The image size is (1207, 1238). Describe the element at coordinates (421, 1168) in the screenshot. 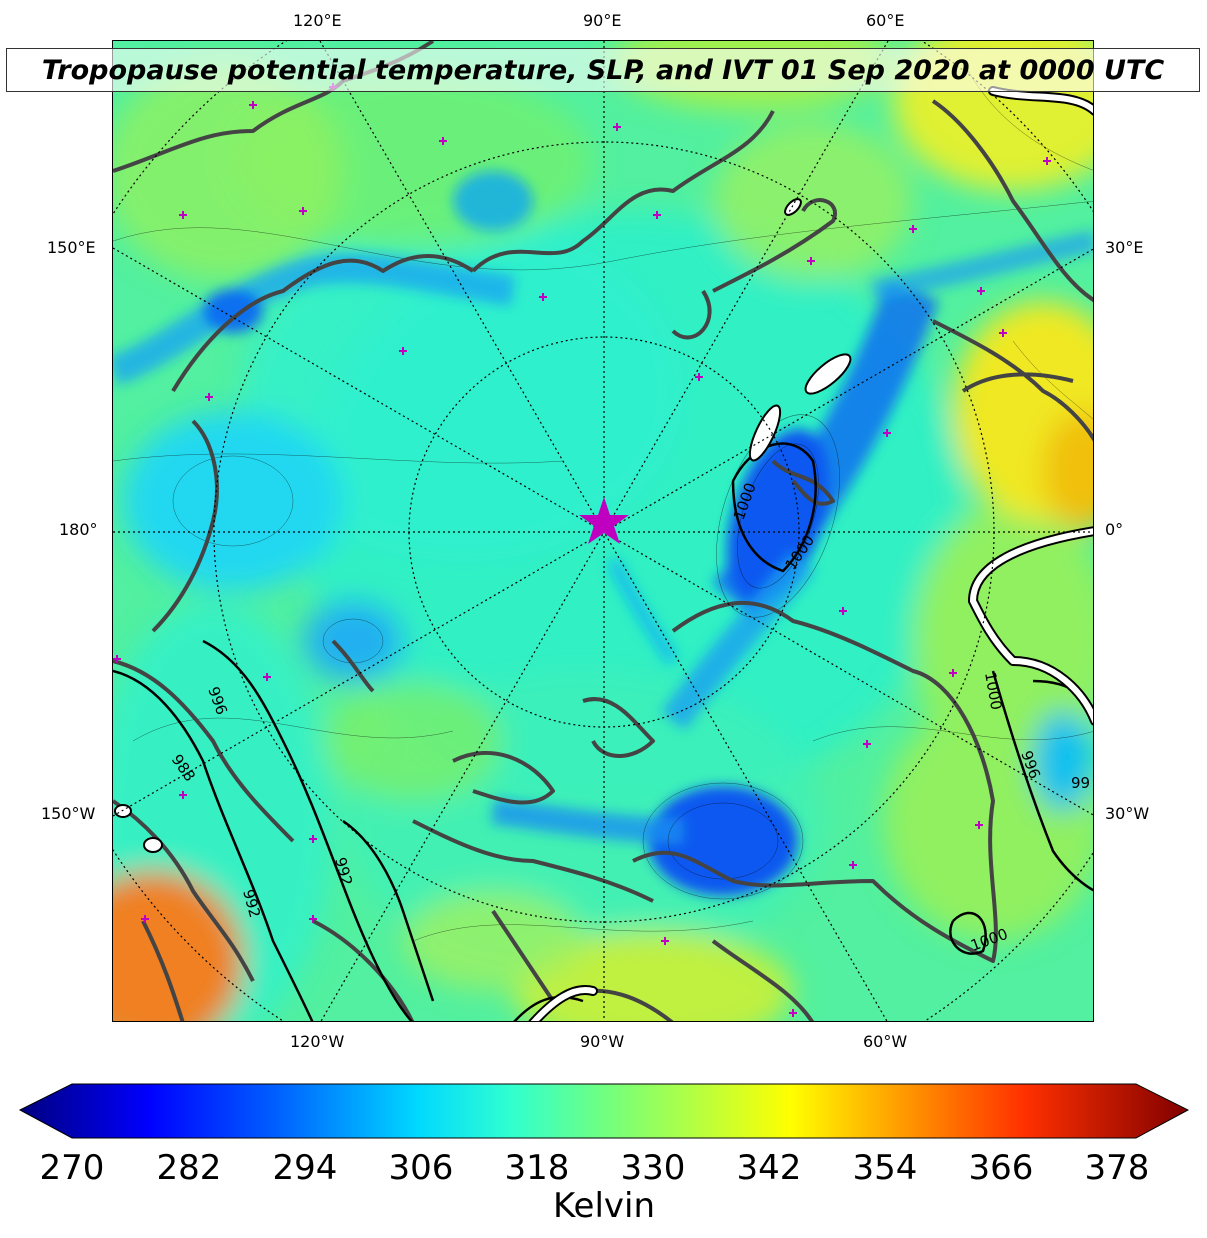

I see `colorbar-tick: 306` at that location.